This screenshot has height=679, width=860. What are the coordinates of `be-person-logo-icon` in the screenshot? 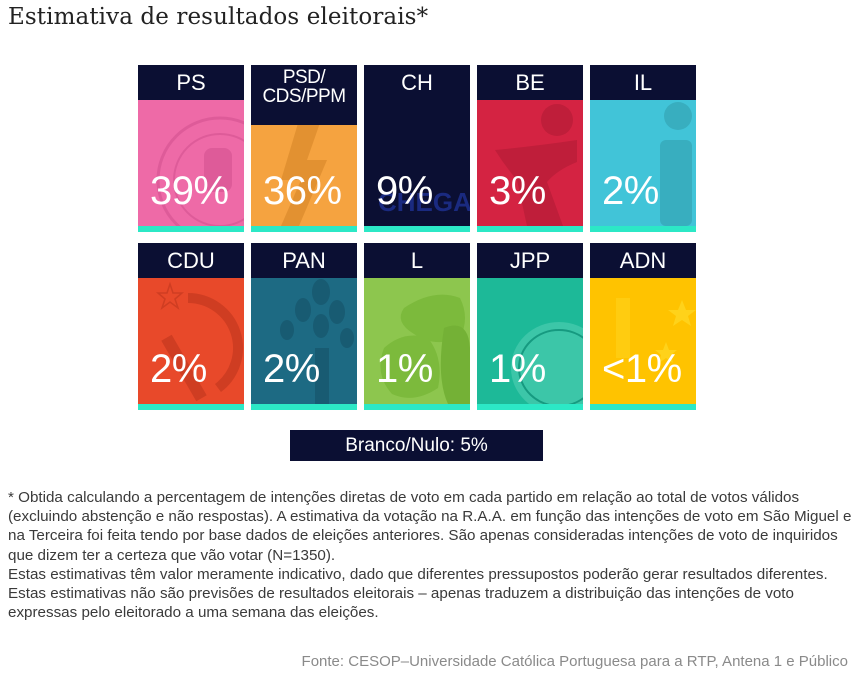 It's located at (536, 165).